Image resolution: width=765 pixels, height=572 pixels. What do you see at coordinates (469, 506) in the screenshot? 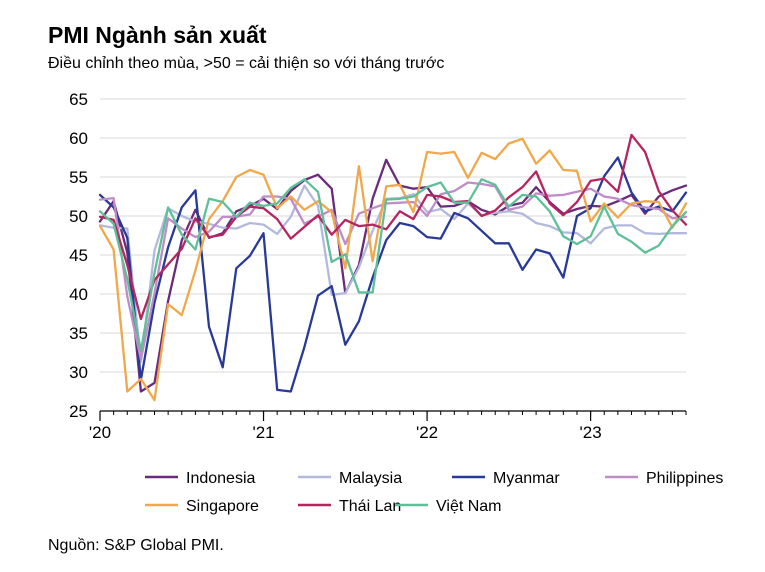
I see `legend-label: Việt Nam` at bounding box center [469, 506].